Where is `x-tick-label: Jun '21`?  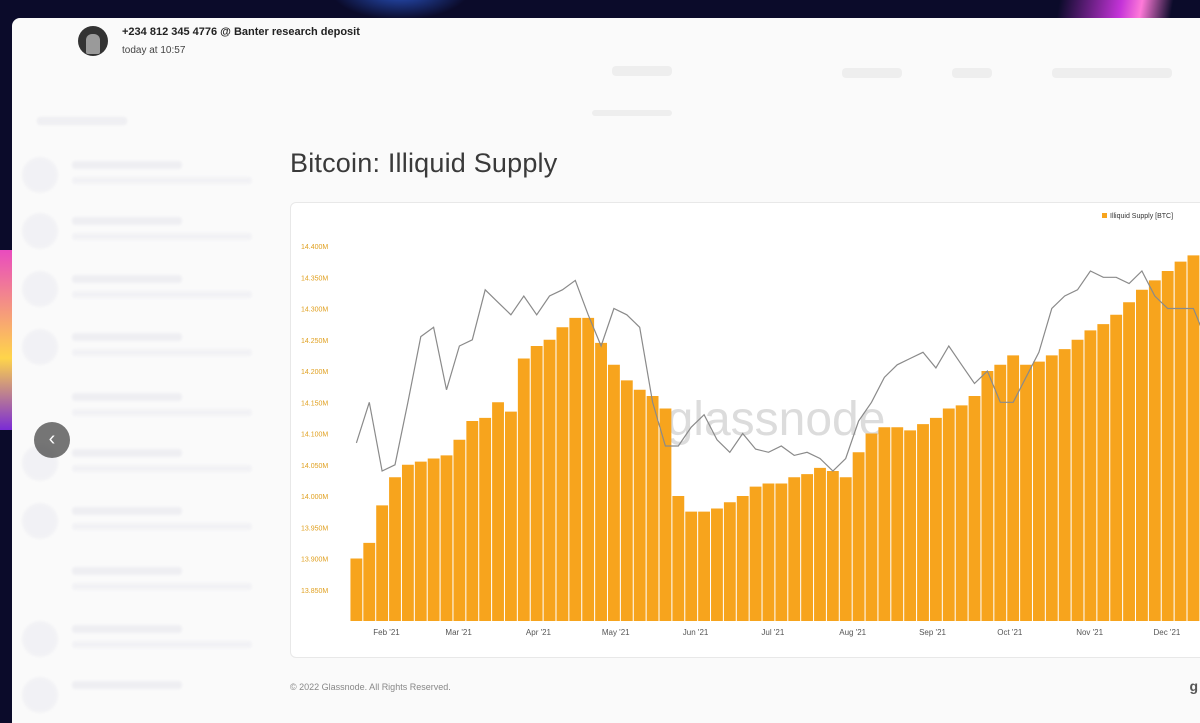 x-tick-label: Jun '21 is located at coordinates (696, 632).